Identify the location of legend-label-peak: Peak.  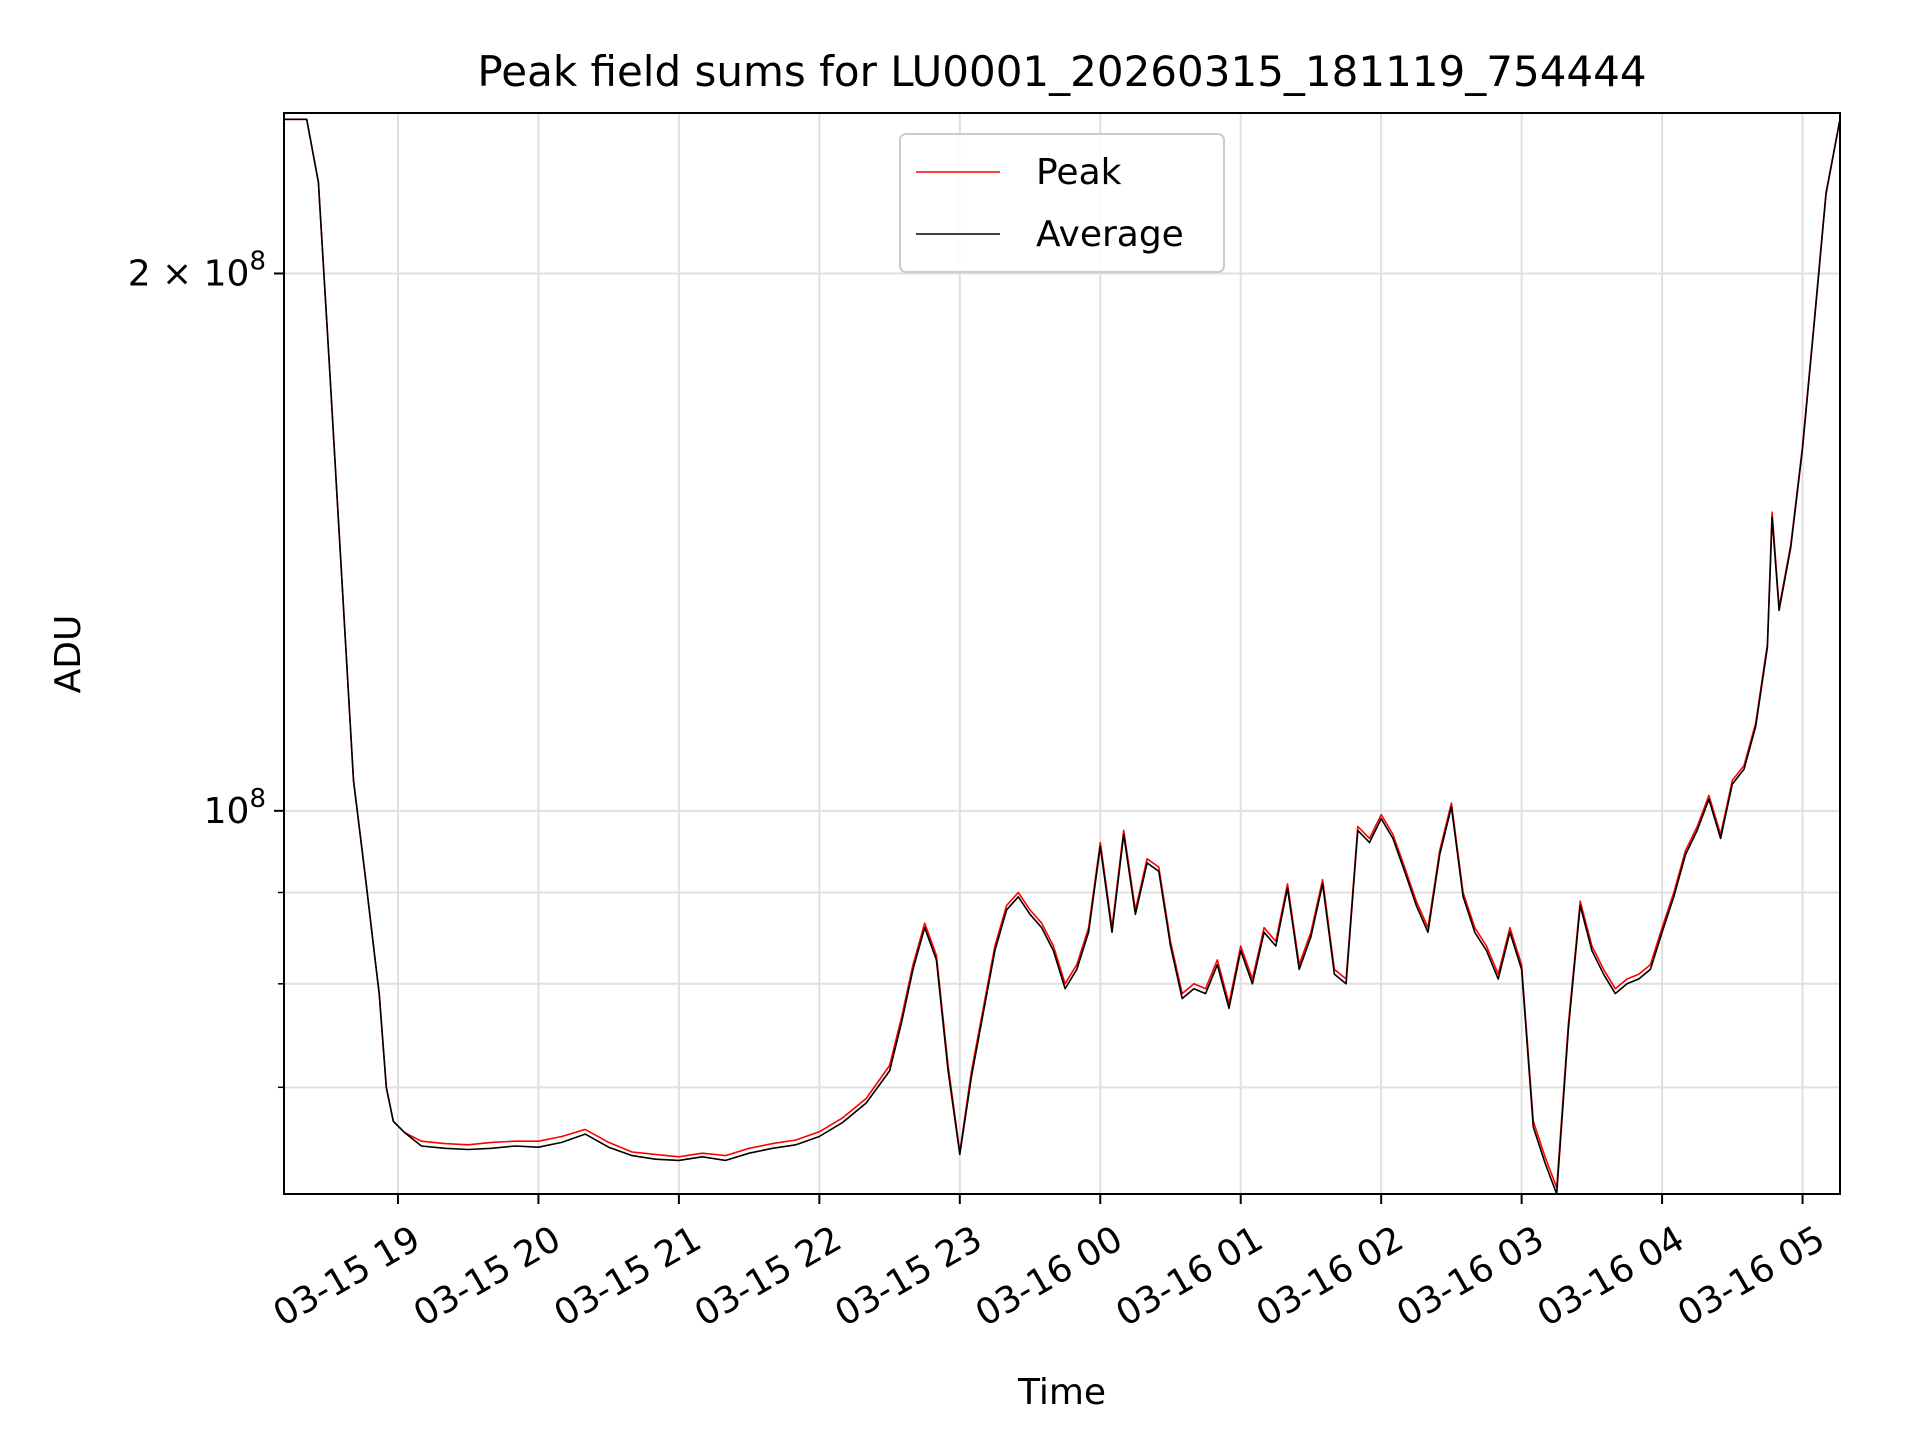
(1079, 172).